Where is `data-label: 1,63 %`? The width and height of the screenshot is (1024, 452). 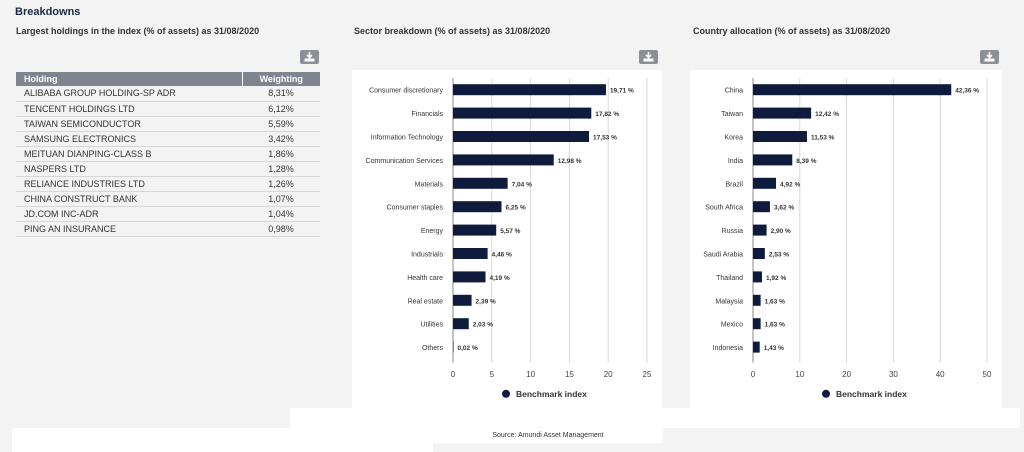
data-label: 1,63 % is located at coordinates (775, 301).